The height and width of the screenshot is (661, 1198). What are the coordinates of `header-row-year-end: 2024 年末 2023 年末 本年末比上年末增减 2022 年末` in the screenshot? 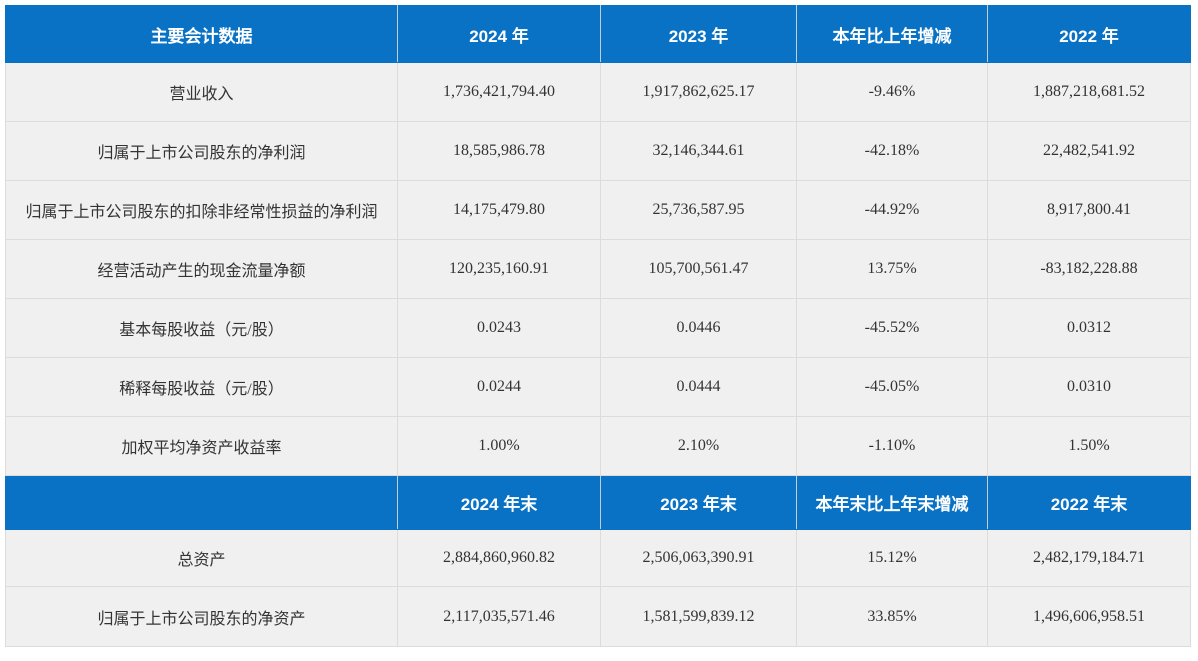 It's located at (598, 502).